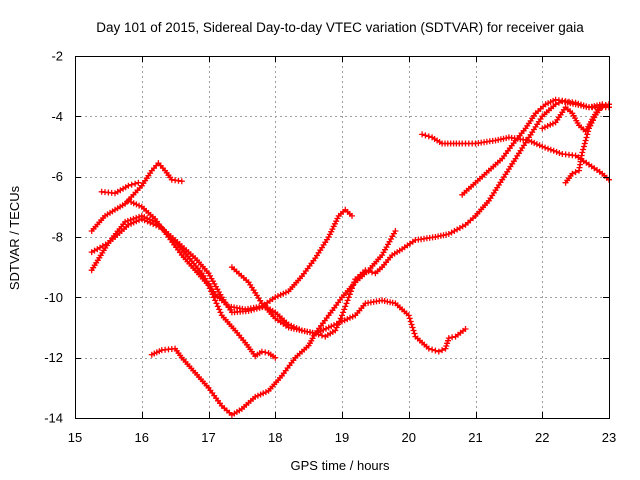 The image size is (640, 480). What do you see at coordinates (202, 279) in the screenshot?
I see `series-track-e` at bounding box center [202, 279].